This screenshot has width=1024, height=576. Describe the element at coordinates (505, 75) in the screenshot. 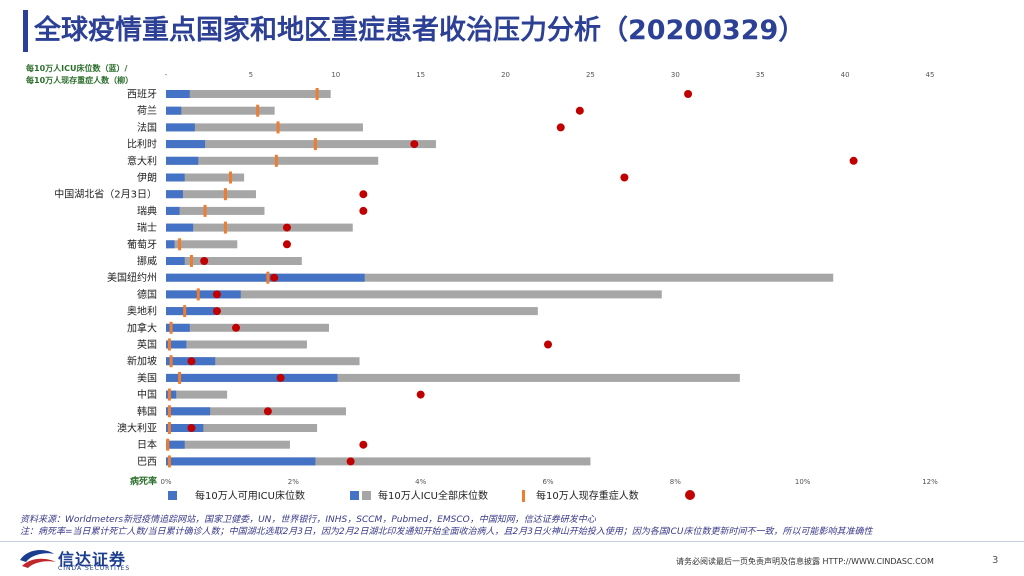

I see `top-axis-tick: 20` at that location.